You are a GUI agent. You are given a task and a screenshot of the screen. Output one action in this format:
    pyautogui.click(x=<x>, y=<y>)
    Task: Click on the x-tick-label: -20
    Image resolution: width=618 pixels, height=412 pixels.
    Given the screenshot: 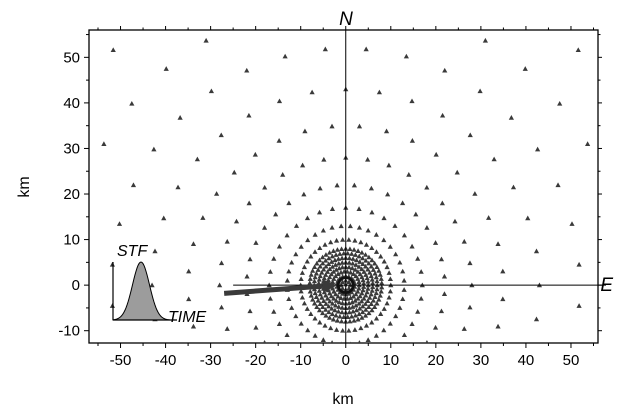 What is the action you would take?
    pyautogui.click(x=256, y=360)
    